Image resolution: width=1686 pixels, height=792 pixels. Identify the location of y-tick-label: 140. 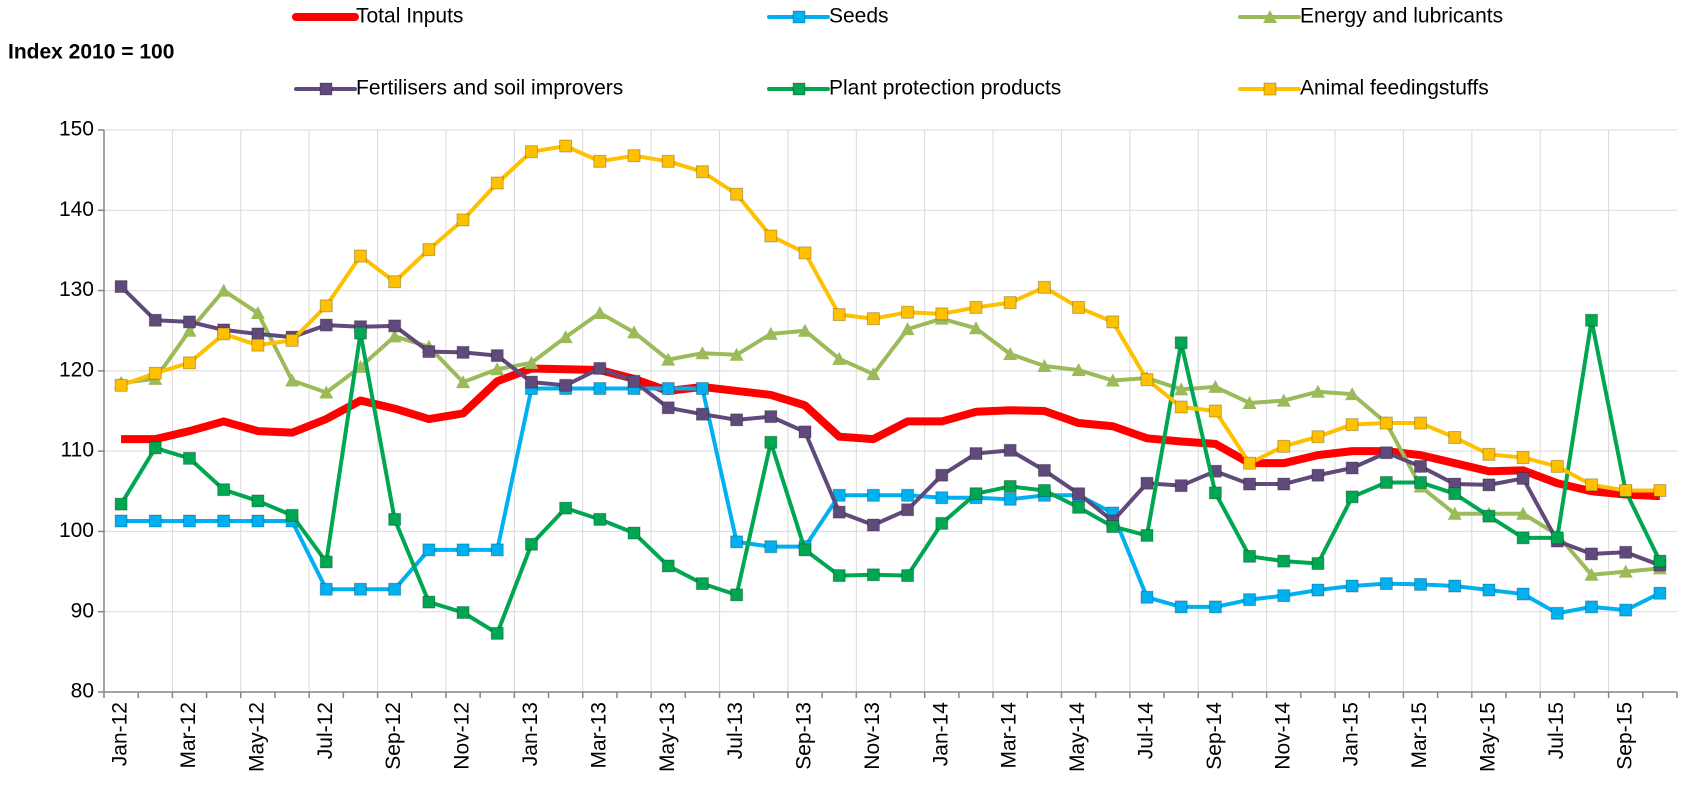
(76, 209).